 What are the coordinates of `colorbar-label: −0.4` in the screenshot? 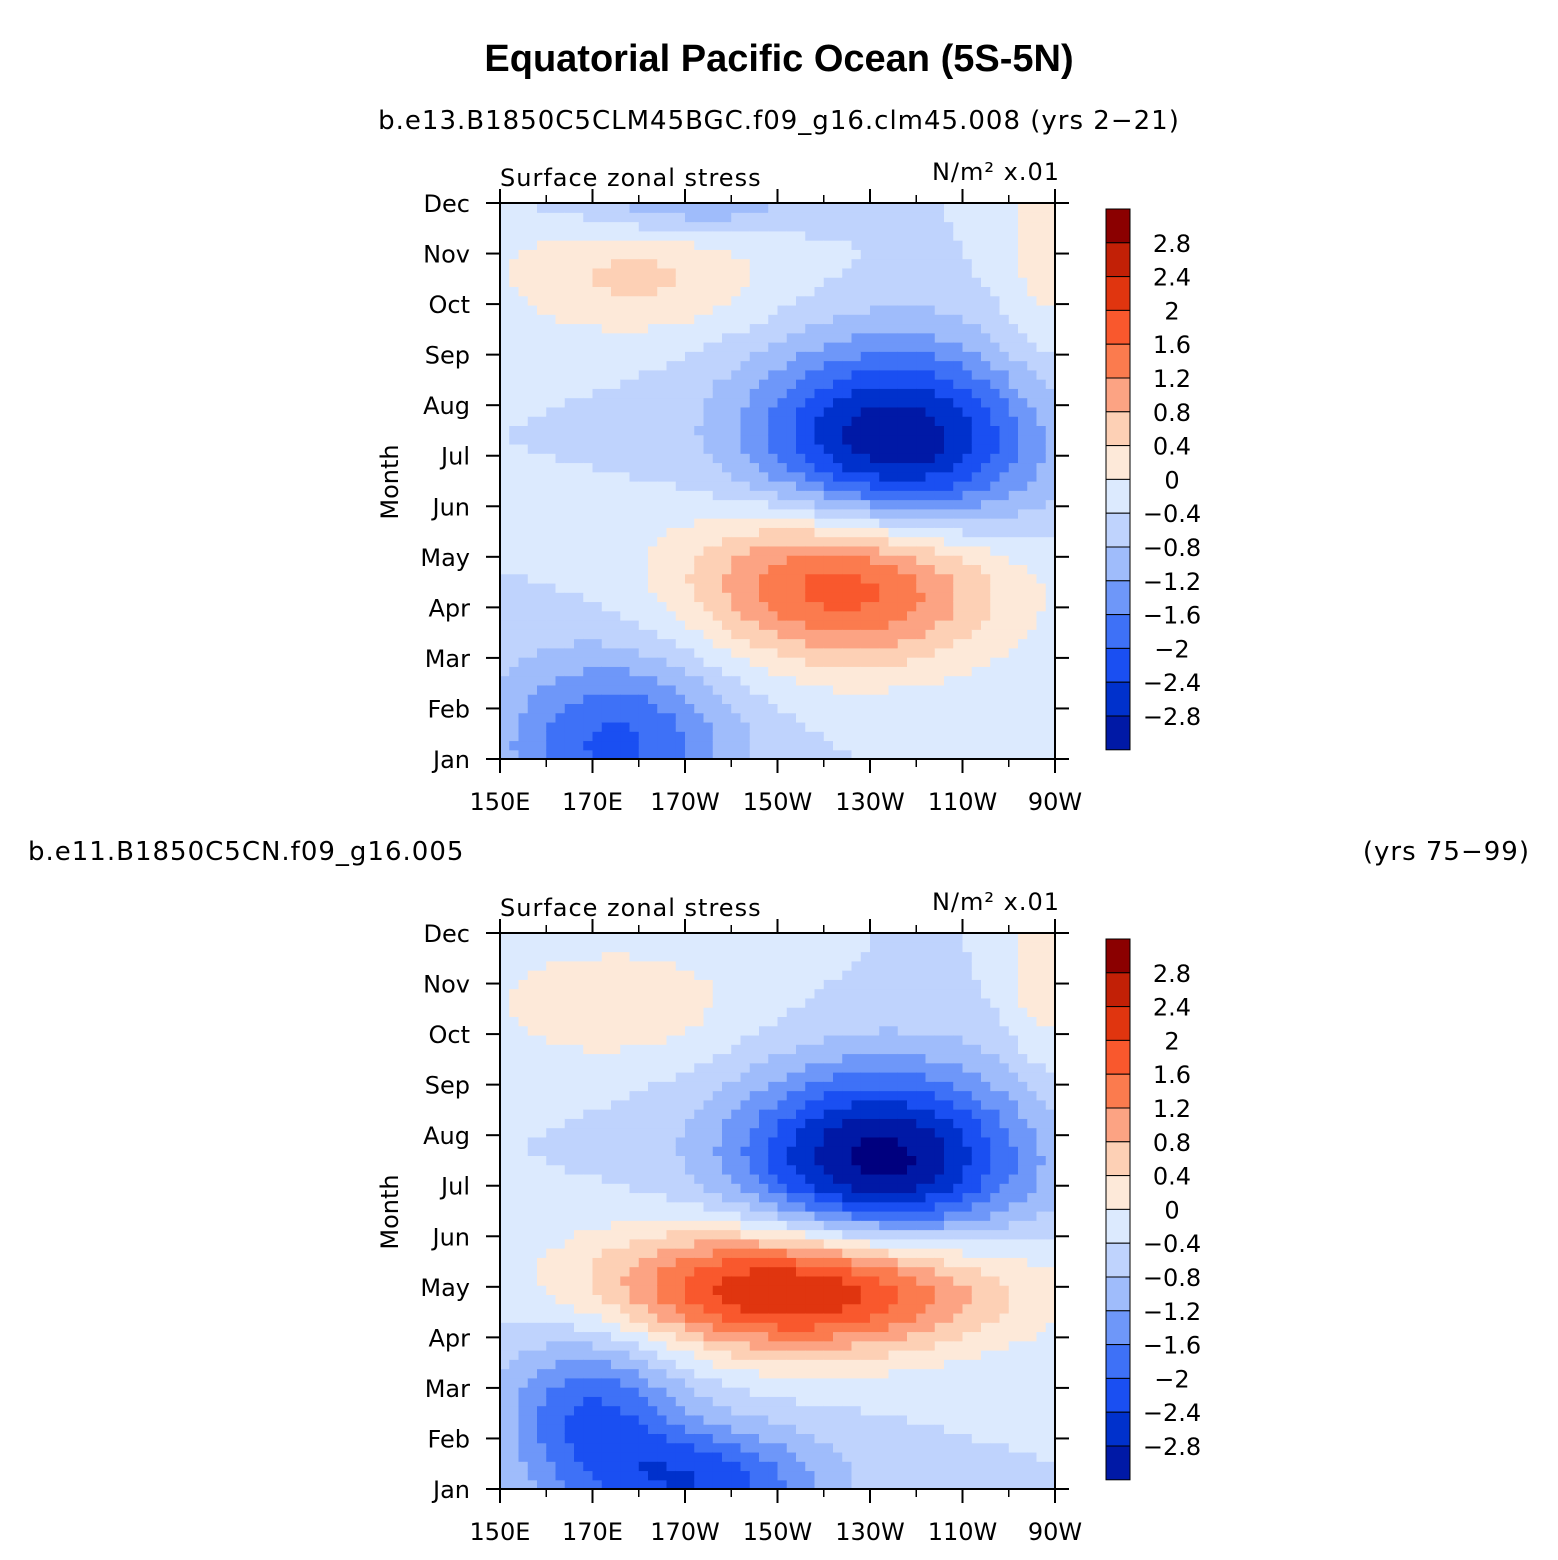 It's located at (1172, 514).